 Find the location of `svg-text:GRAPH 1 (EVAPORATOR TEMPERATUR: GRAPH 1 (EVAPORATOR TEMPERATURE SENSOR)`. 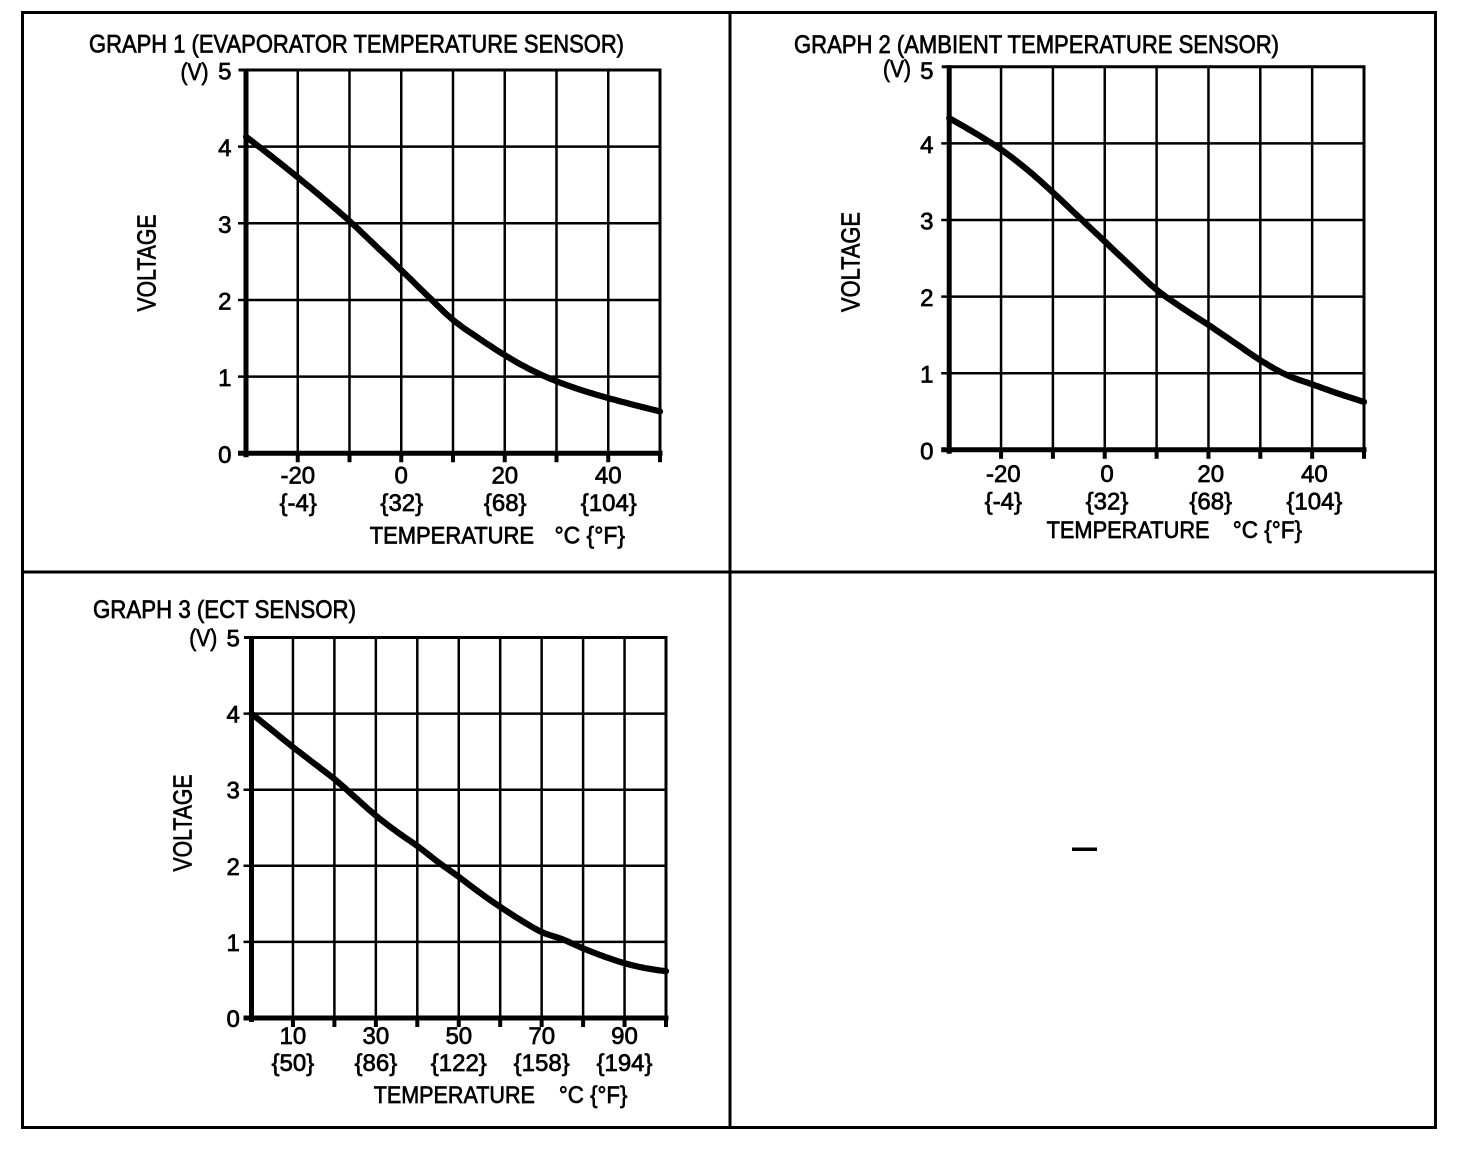

svg-text:GRAPH 1 (EVAPORATOR TEMPERATUR: GRAPH 1 (EVAPORATOR TEMPERATURE SENSOR) is located at coordinates (356, 45).